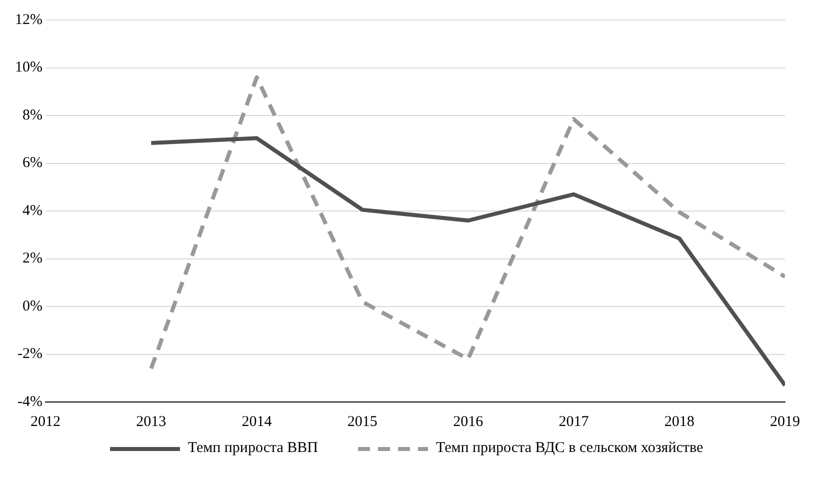 This screenshot has height=482, width=813. I want to click on x-tick-label: 2019, so click(785, 422).